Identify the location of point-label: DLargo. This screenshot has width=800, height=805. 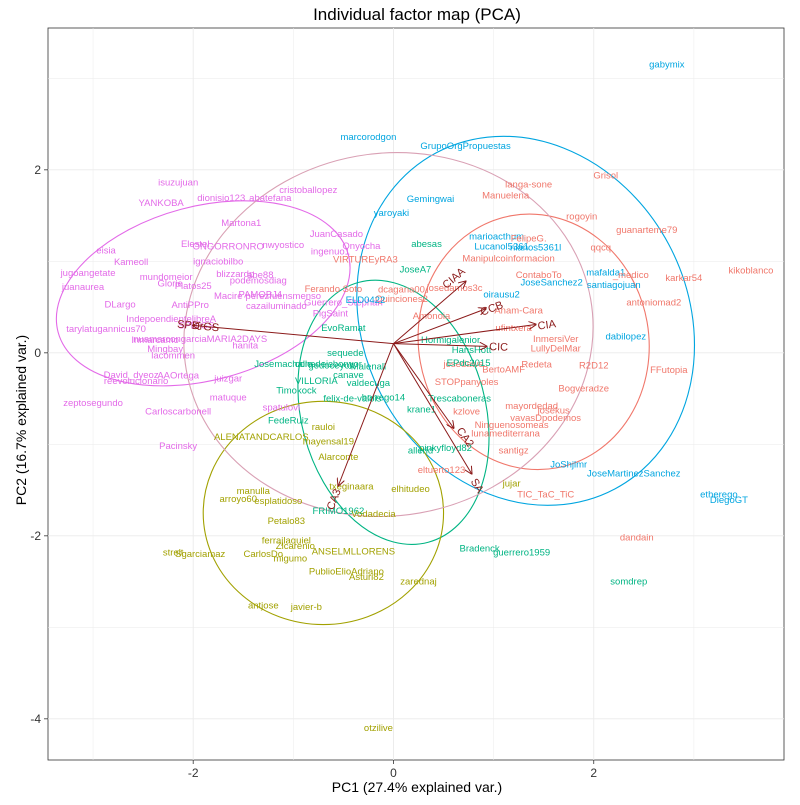
(120, 304).